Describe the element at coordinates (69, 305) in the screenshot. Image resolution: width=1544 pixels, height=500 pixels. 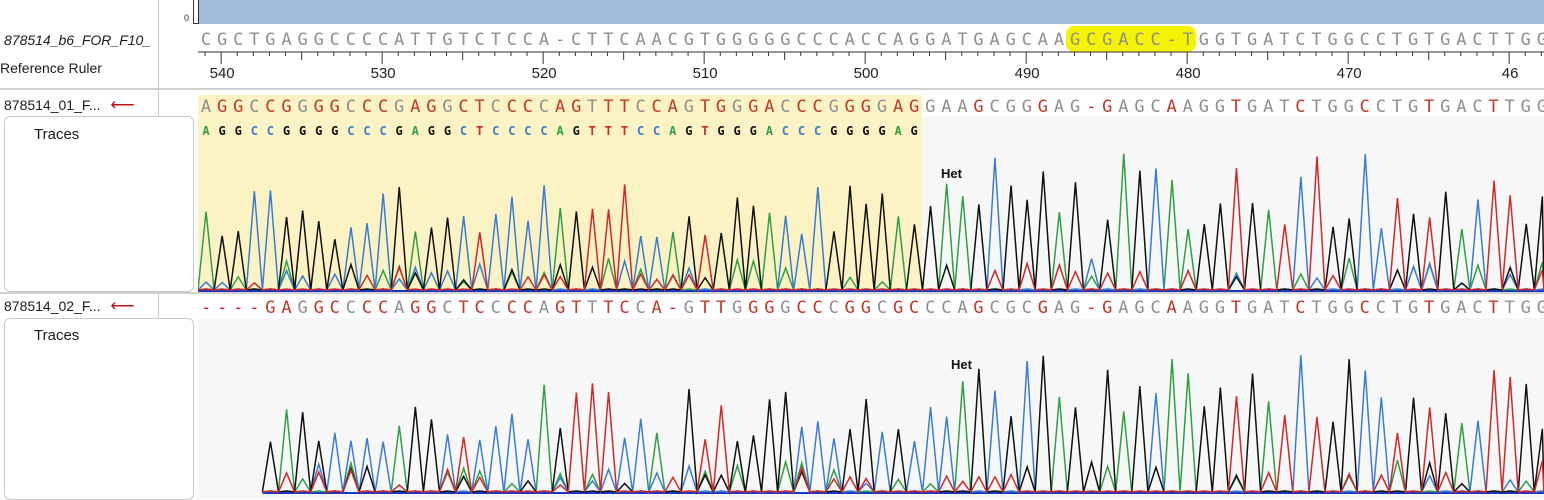
I see `track-2-name: 878514_02_F... ⟵` at that location.